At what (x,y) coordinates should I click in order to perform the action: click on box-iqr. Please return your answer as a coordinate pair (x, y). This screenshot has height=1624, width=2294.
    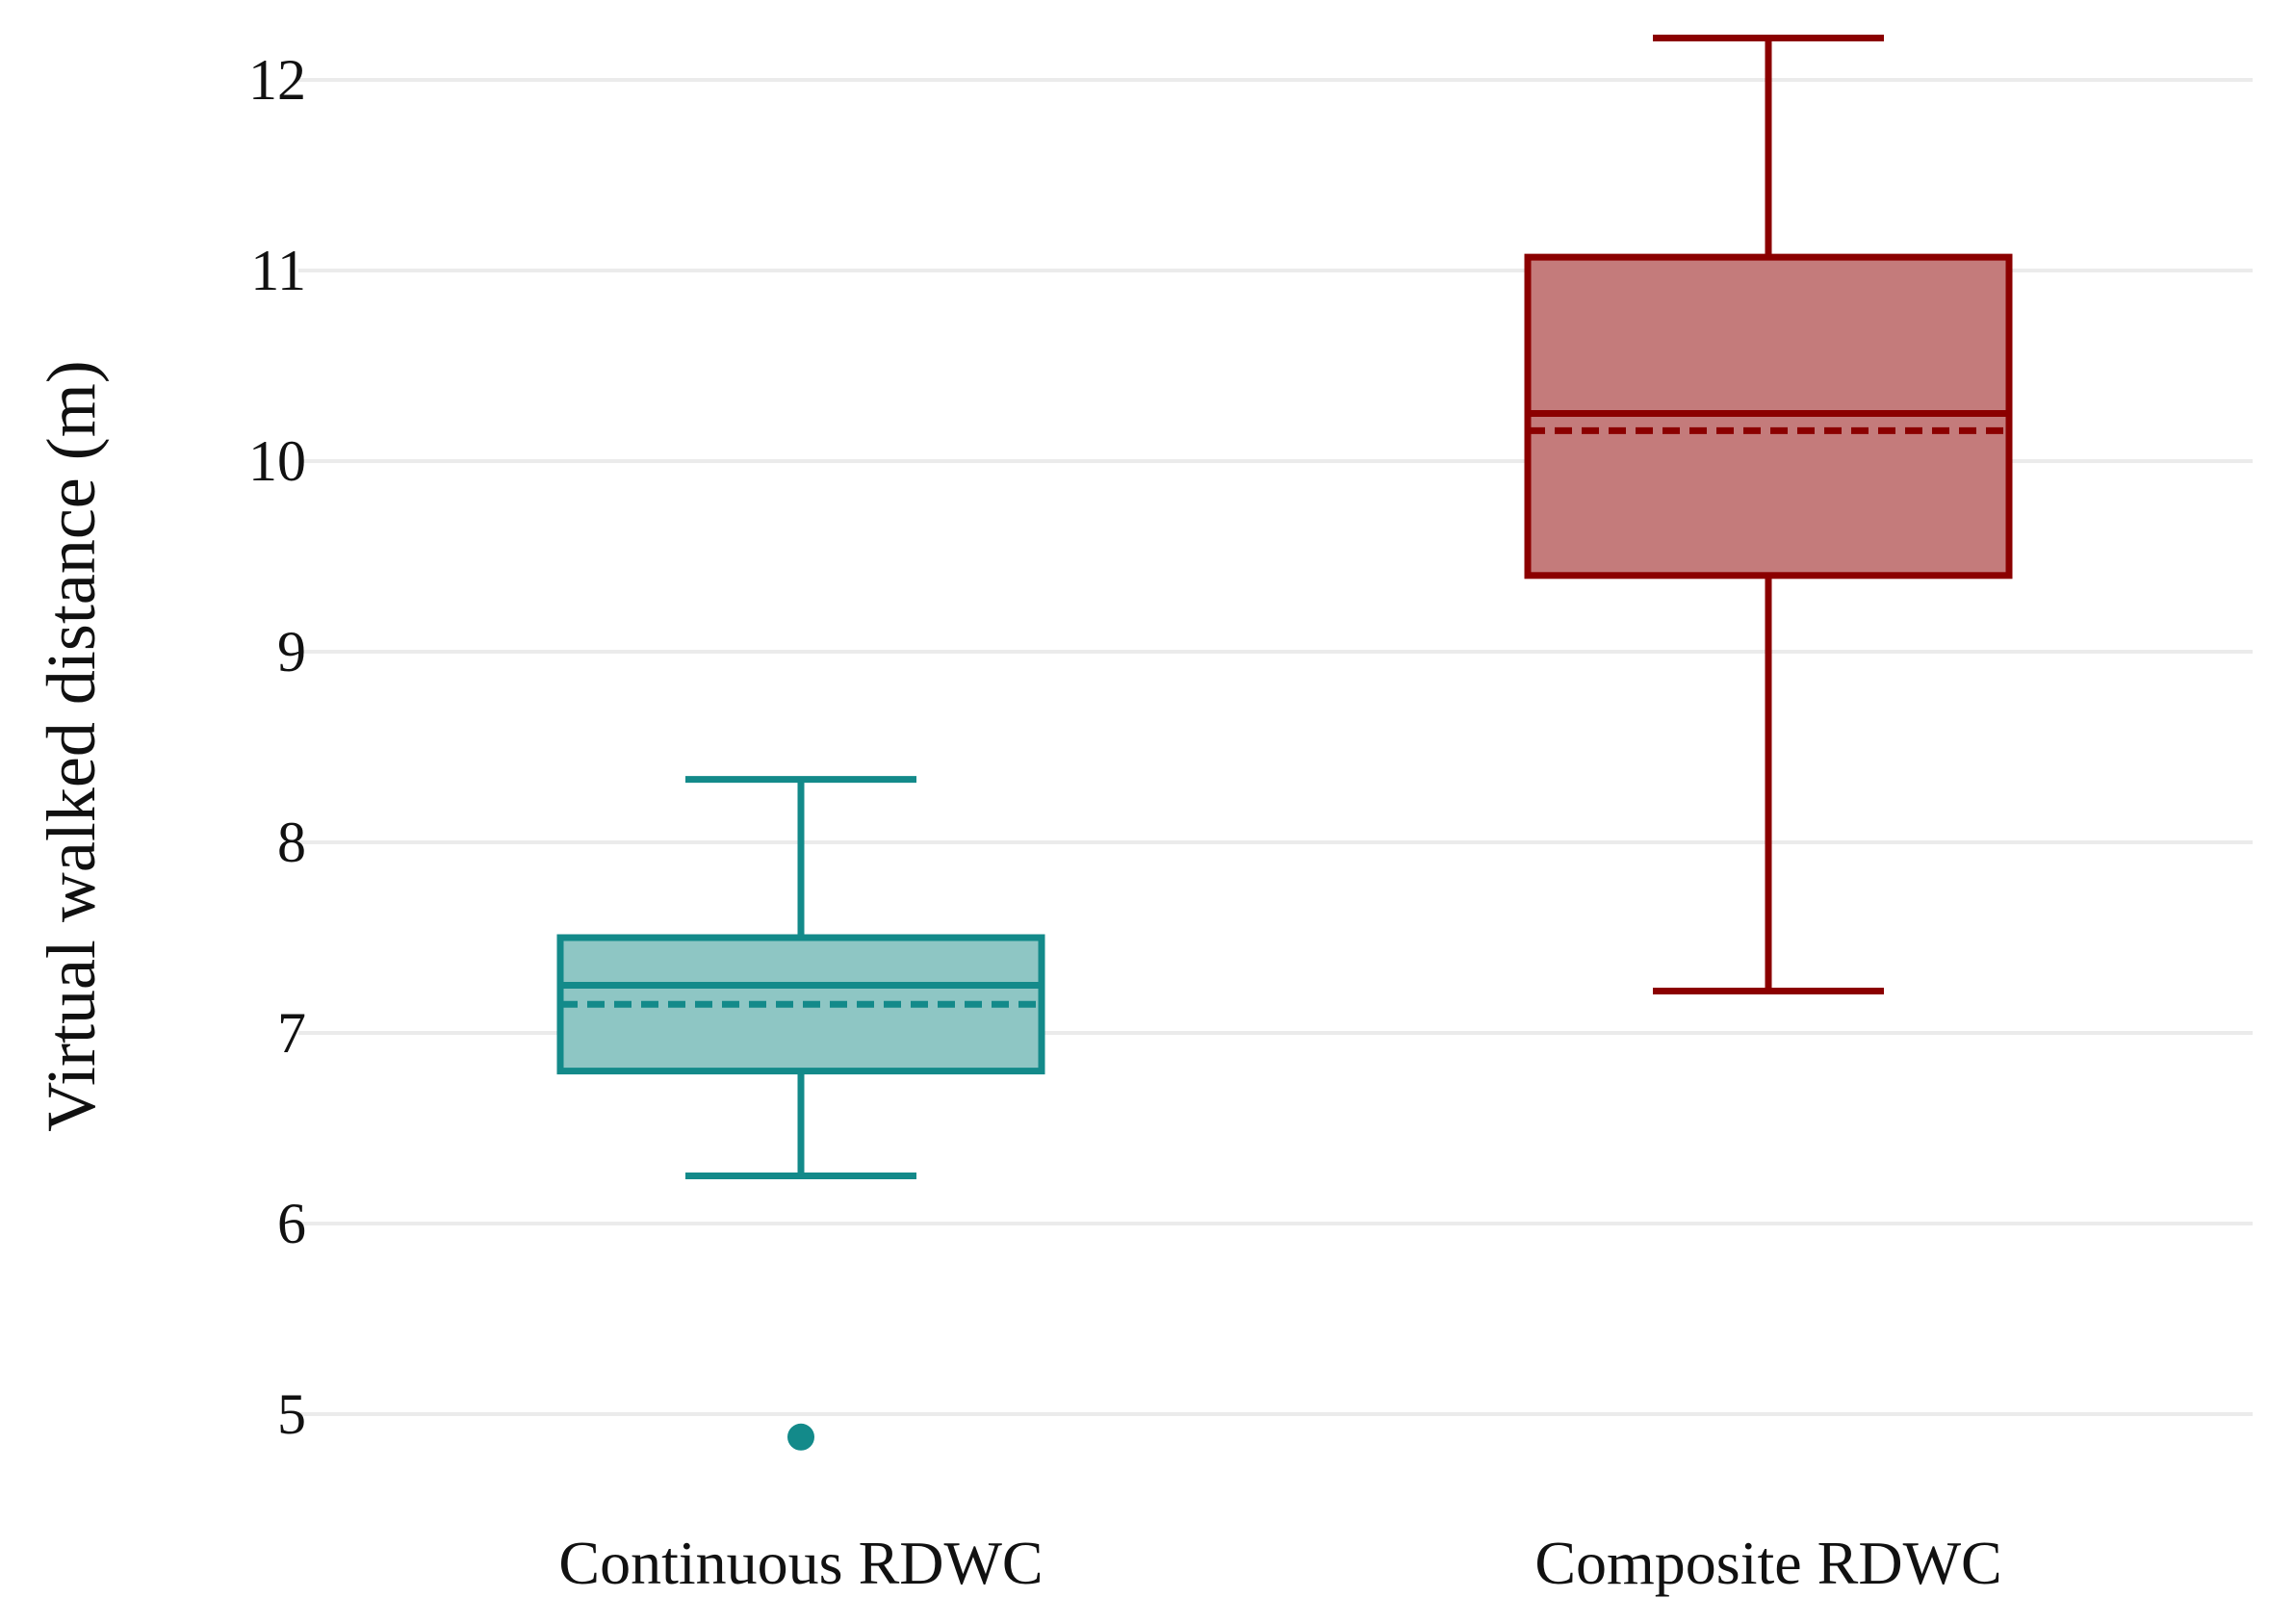
    Looking at the image, I should click on (800, 1004).